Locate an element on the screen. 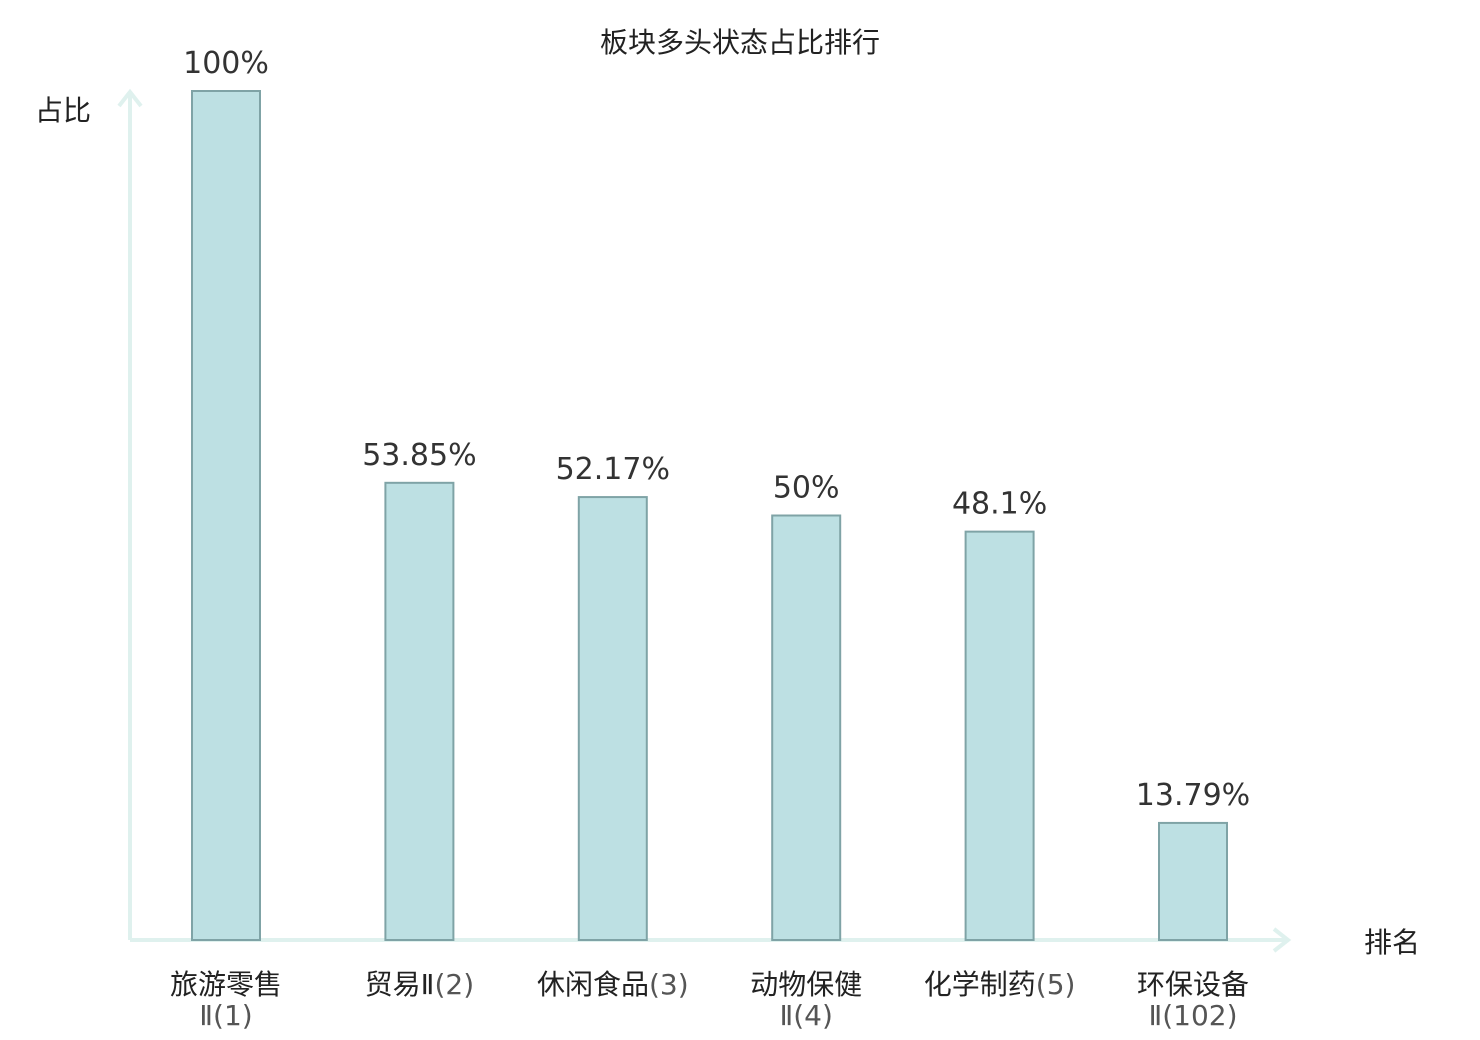 Image resolution: width=1480 pixels, height=1040 pixels. bar-value-label-6: 13.79% is located at coordinates (1193, 795).